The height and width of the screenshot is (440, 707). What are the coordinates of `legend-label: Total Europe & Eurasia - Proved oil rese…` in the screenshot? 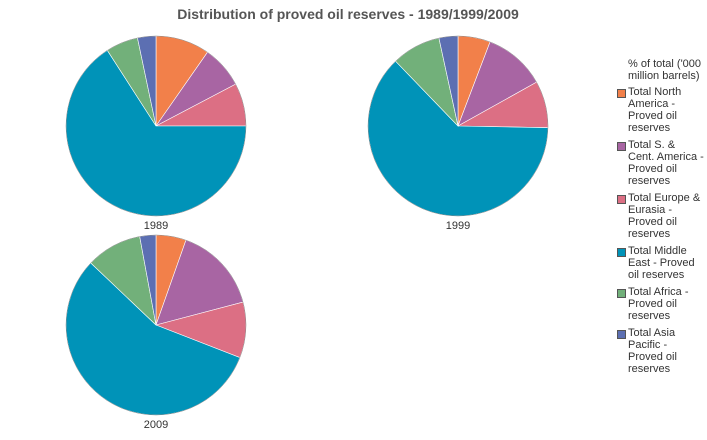 It's located at (664, 216).